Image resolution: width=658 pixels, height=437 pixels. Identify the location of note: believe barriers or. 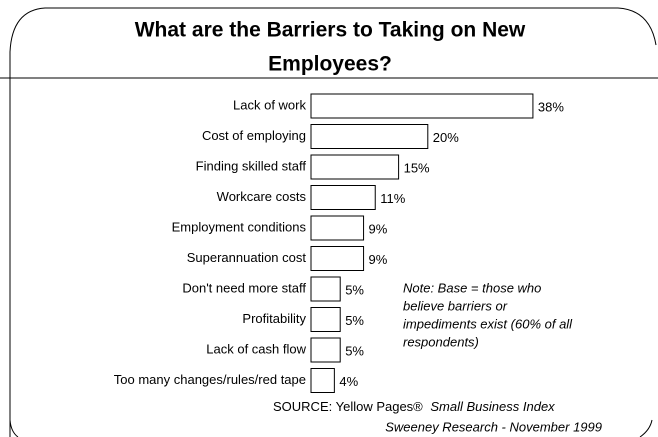
(455, 305).